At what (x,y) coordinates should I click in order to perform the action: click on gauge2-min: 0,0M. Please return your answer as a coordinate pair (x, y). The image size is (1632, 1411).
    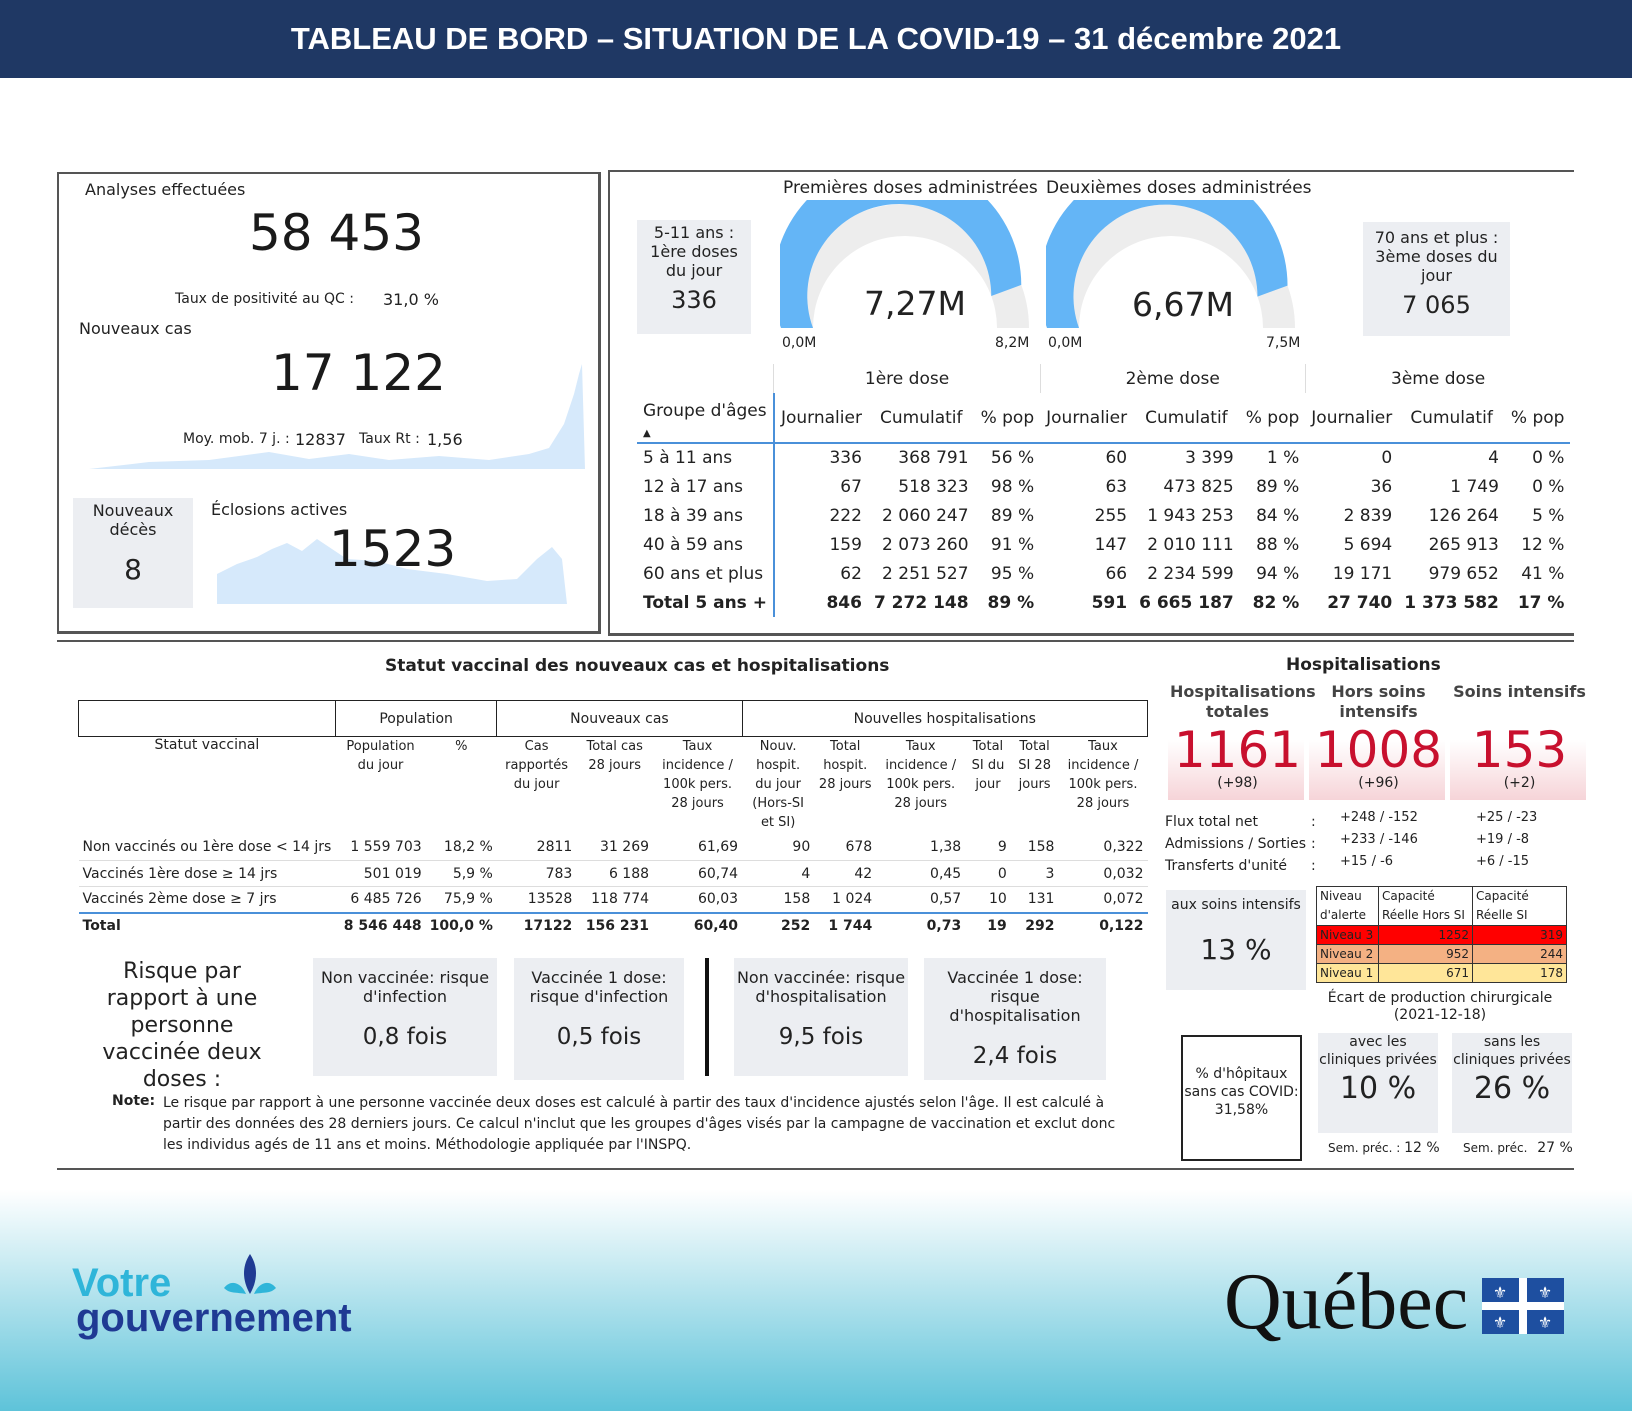
    Looking at the image, I should click on (1065, 343).